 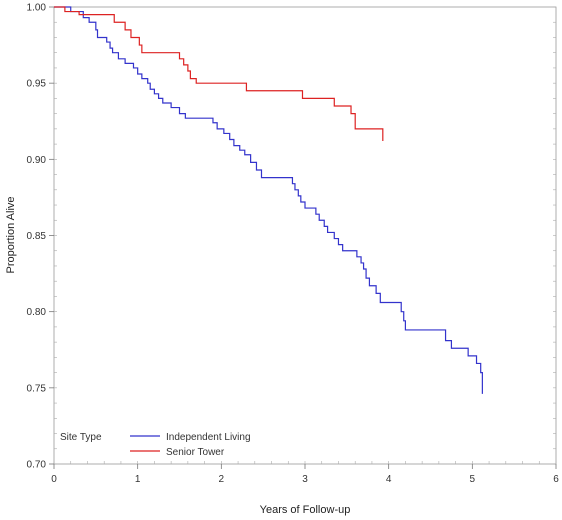 What do you see at coordinates (222, 479) in the screenshot?
I see `x-tick-label: 2` at bounding box center [222, 479].